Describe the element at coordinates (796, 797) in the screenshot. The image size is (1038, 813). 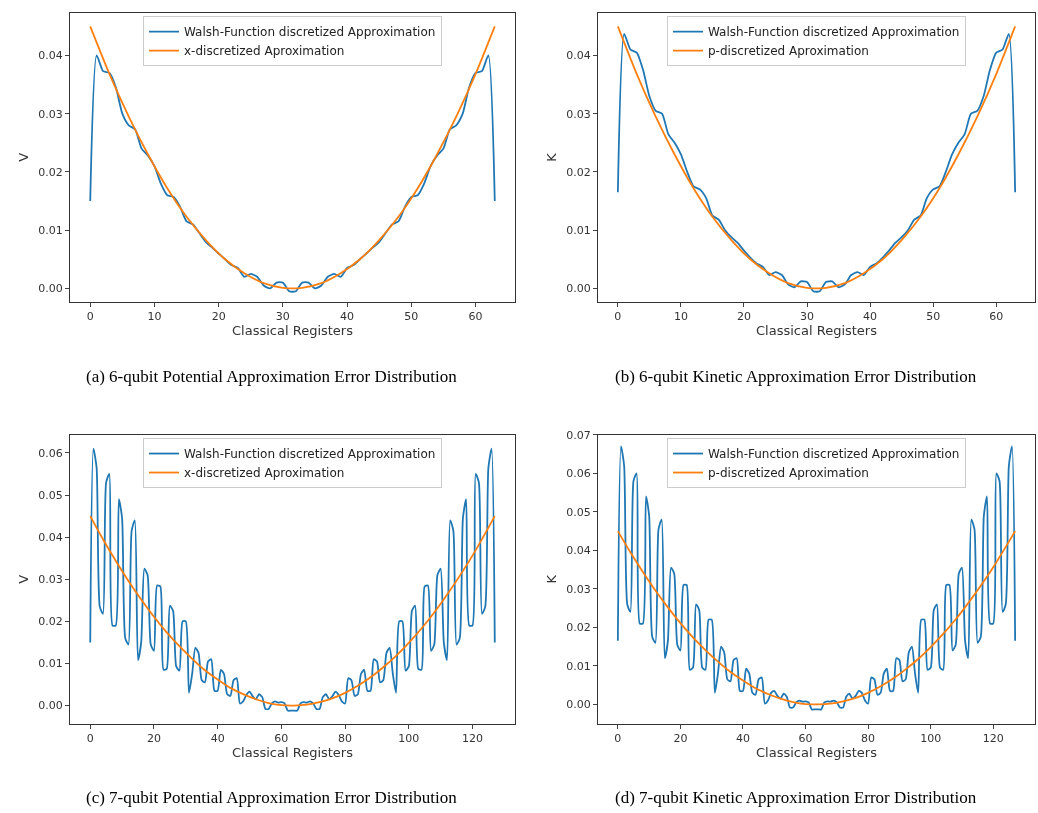
I see `text: (d) 7-qubit Kinetic Approximation Error Distribution` at that location.